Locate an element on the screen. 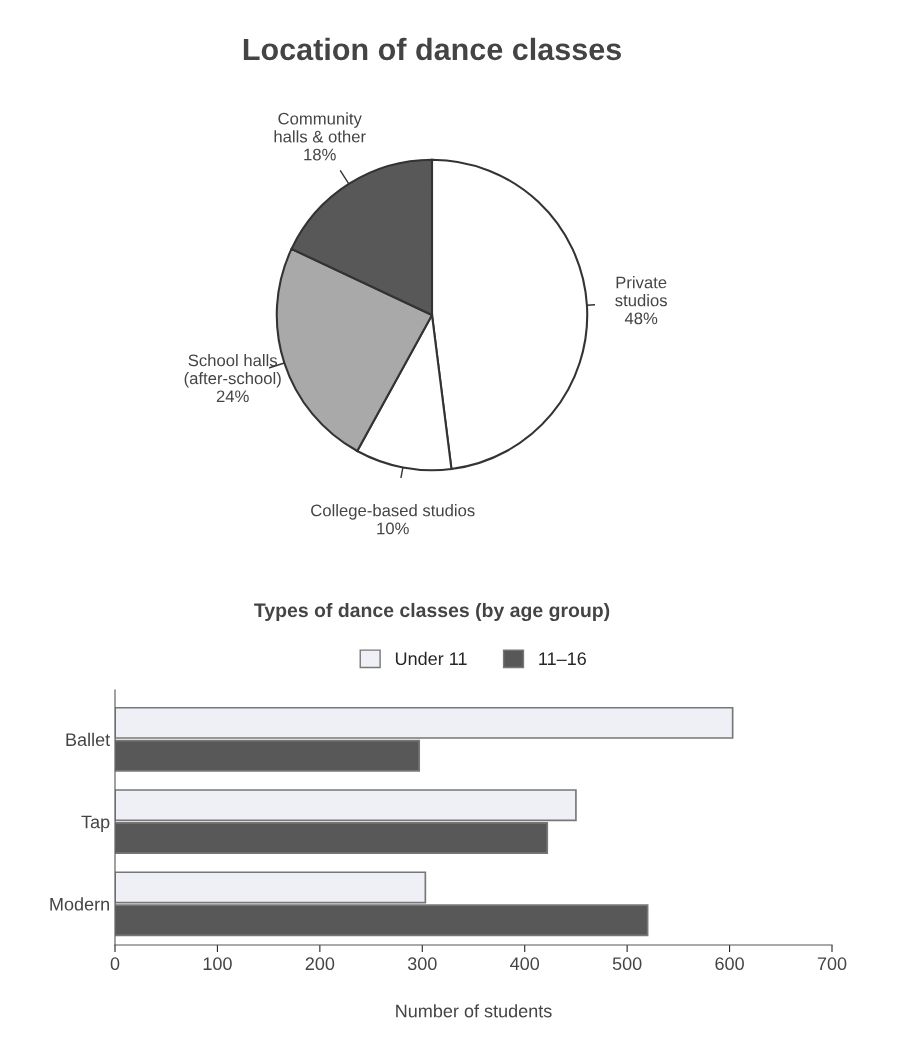 The image size is (898, 1044). data-label: 24% is located at coordinates (232, 396).